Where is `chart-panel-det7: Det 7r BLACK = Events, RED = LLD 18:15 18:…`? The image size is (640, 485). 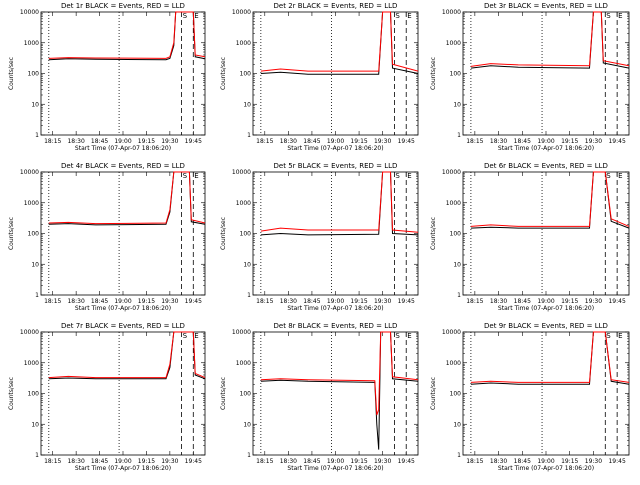
chart-panel-det7: Det 7r BLACK = Events, RED = LLD 18:15 18:… is located at coordinates (107, 397).